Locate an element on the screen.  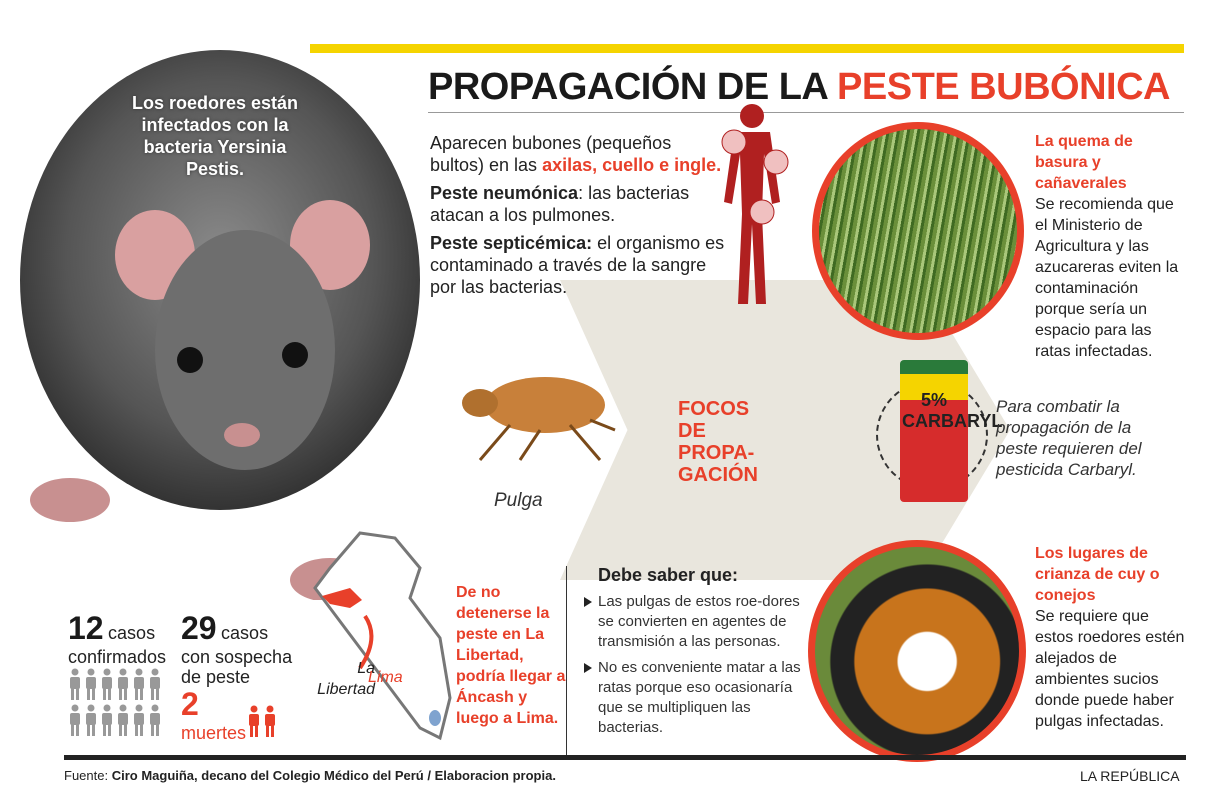
peru-map is located at coordinates (382, 636).